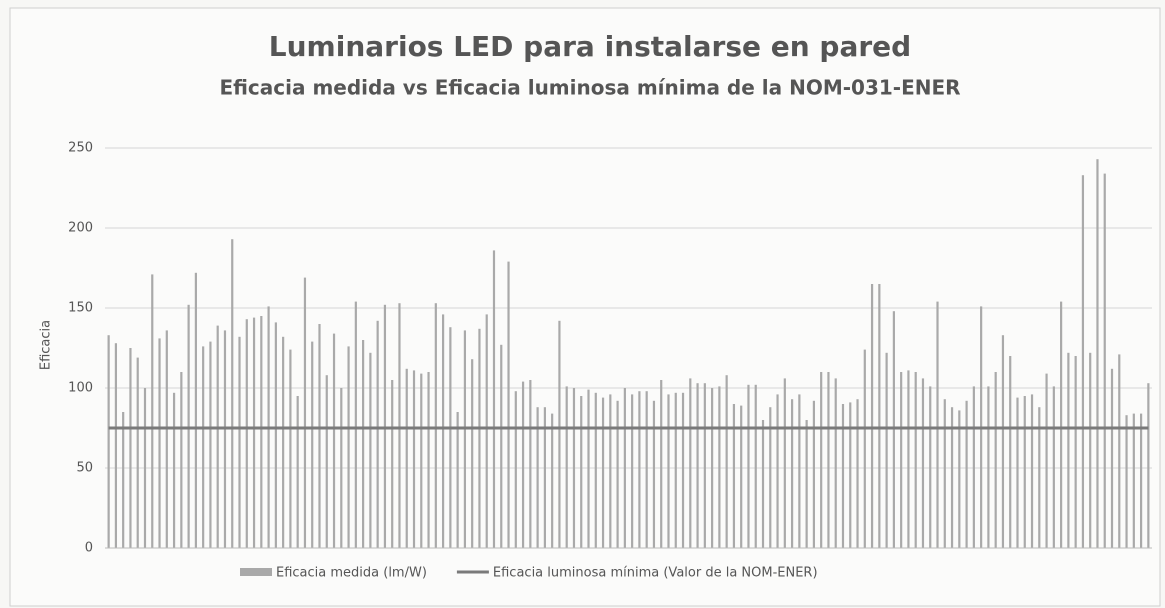  What do you see at coordinates (80, 228) in the screenshot?
I see `y-tick-label: 200` at bounding box center [80, 228].